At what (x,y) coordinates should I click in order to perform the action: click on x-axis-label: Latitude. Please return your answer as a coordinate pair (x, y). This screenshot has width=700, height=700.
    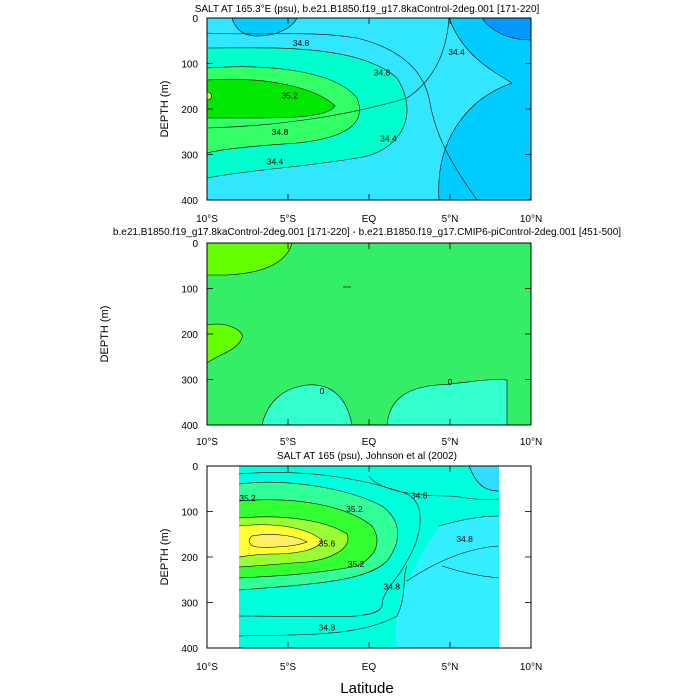
    Looking at the image, I should click on (366, 688).